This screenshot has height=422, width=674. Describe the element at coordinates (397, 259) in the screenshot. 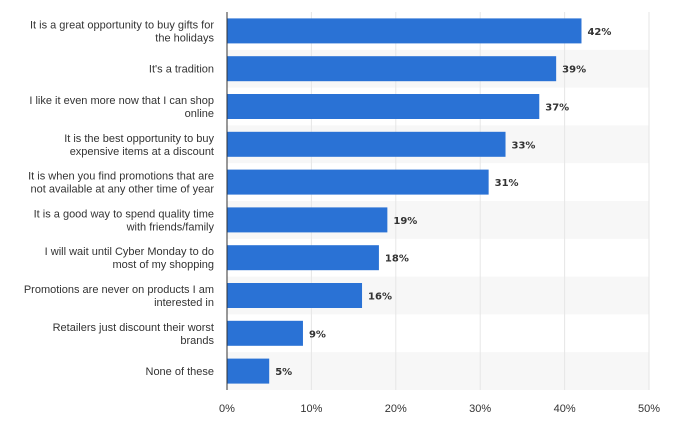

I see `data-label: 18%` at that location.